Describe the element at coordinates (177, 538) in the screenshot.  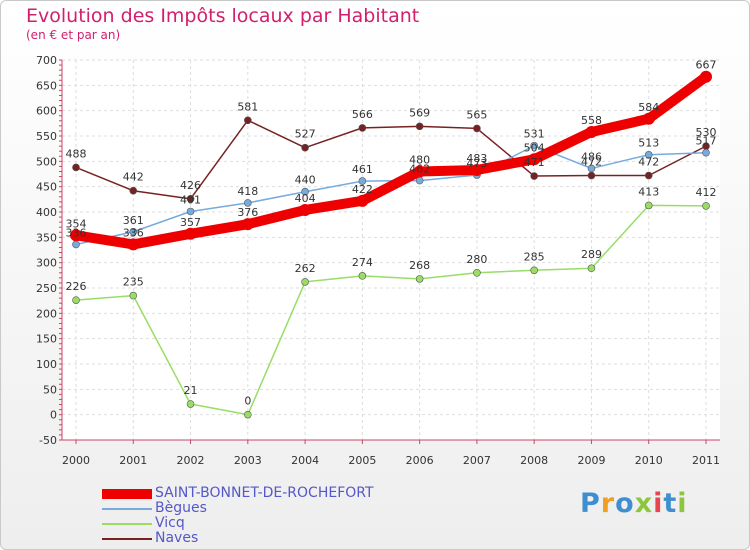
I see `legend-label: Naves` at that location.